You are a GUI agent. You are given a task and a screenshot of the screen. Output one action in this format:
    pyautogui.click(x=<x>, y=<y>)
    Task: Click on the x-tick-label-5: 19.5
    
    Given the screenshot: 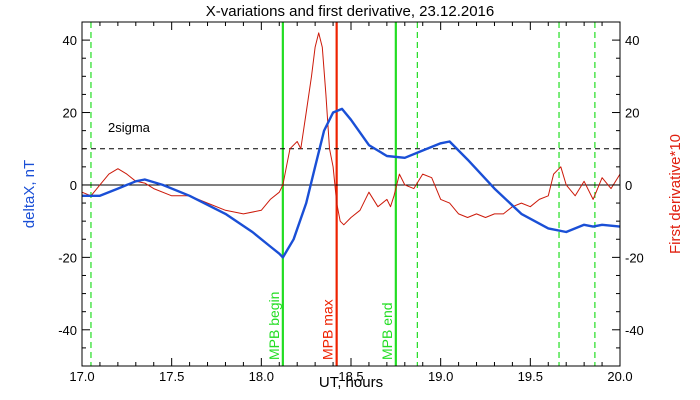 What is the action you would take?
    pyautogui.click(x=530, y=376)
    